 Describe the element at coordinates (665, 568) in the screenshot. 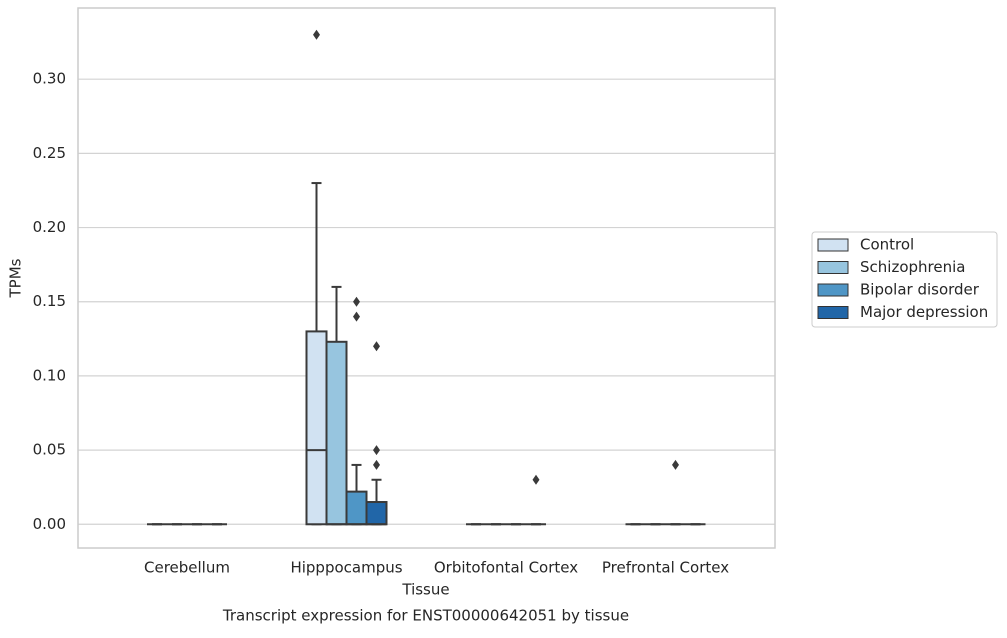

I see `x-tick-label: Prefrontal Cortex` at that location.